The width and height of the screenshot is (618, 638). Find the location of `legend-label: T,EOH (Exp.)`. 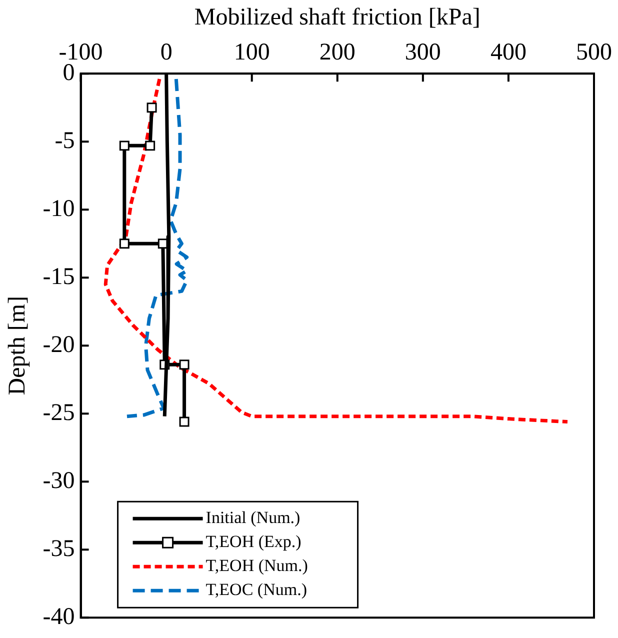

legend-label: T,EOH (Exp.) is located at coordinates (254, 542).